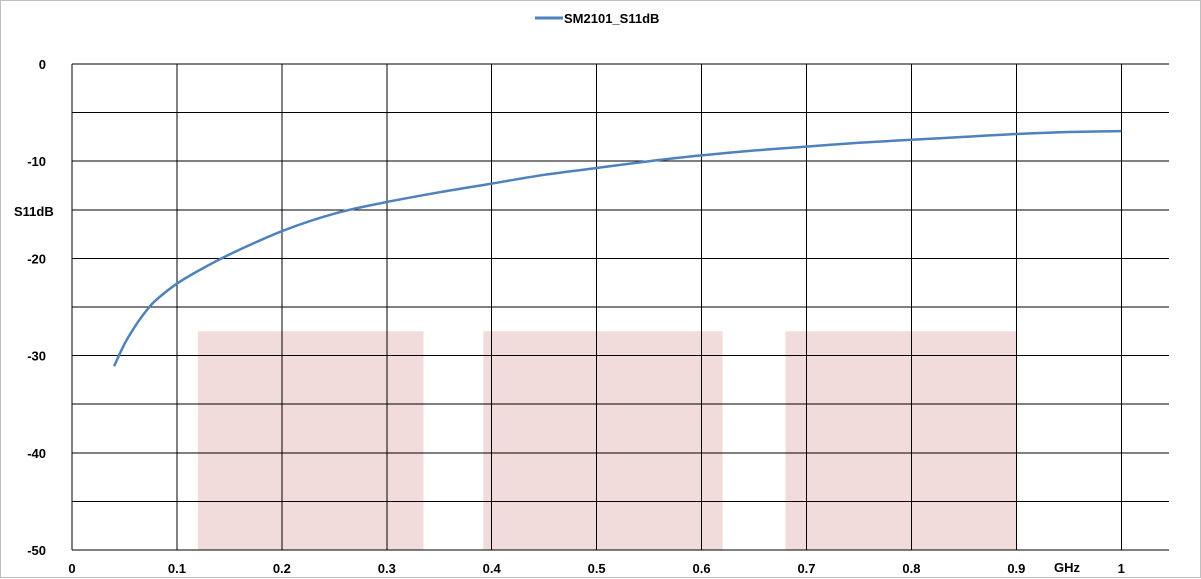 Image resolution: width=1201 pixels, height=579 pixels. Describe the element at coordinates (177, 568) in the screenshot. I see `x-tick-label: 0.1` at that location.